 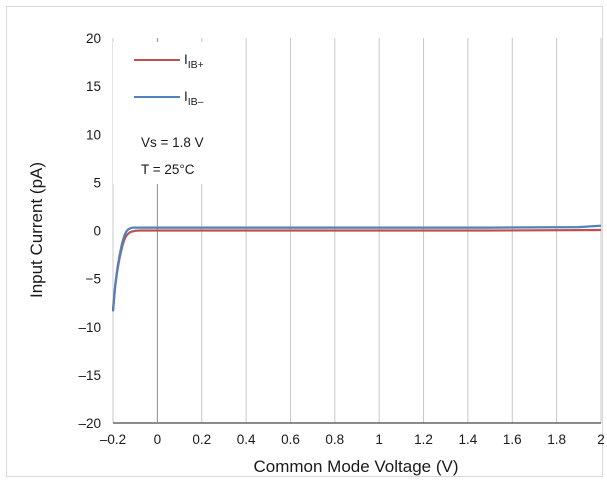 I want to click on x-tick-label: 0, so click(x=158, y=439).